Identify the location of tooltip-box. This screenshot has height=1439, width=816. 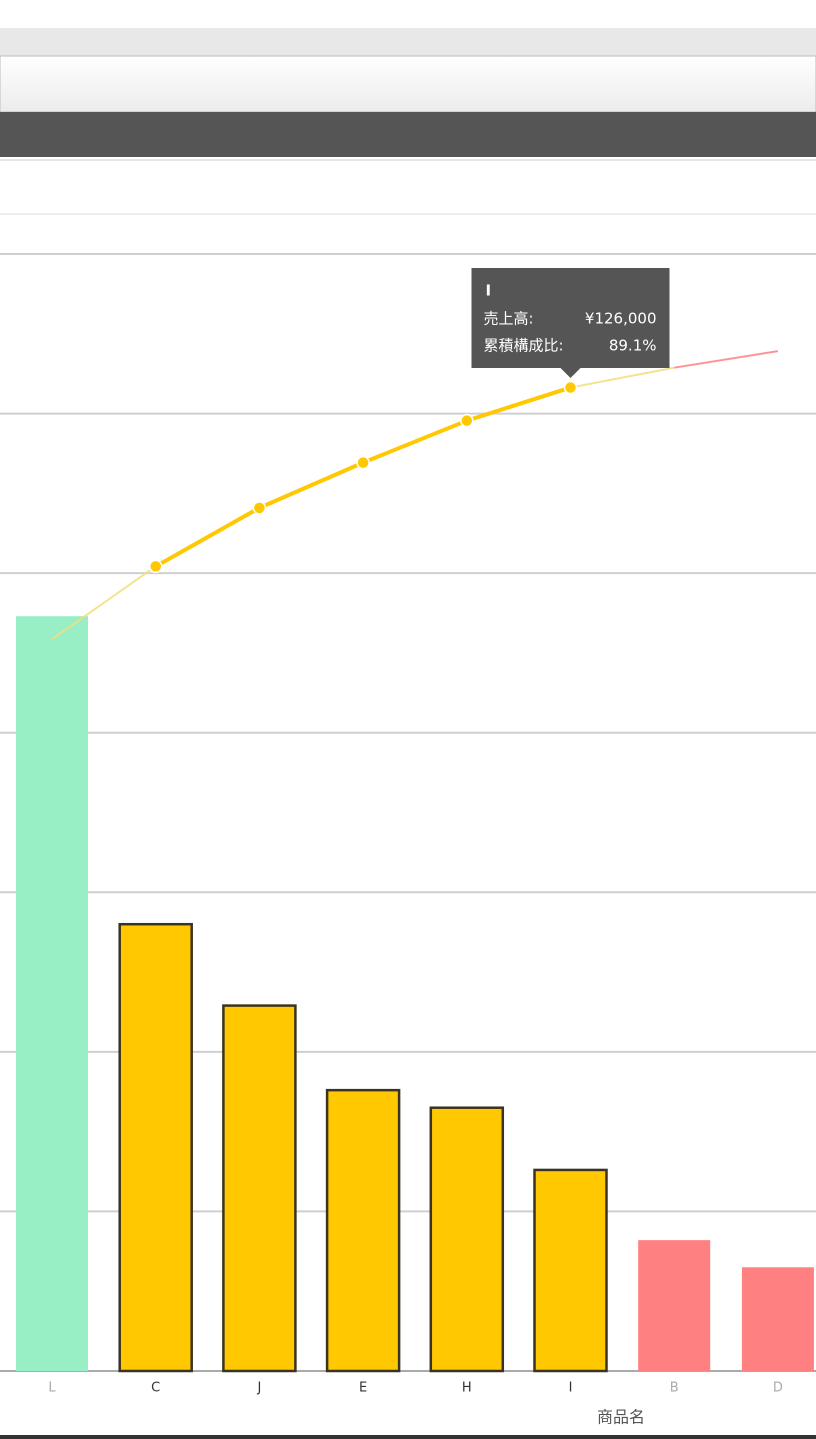
(570, 323).